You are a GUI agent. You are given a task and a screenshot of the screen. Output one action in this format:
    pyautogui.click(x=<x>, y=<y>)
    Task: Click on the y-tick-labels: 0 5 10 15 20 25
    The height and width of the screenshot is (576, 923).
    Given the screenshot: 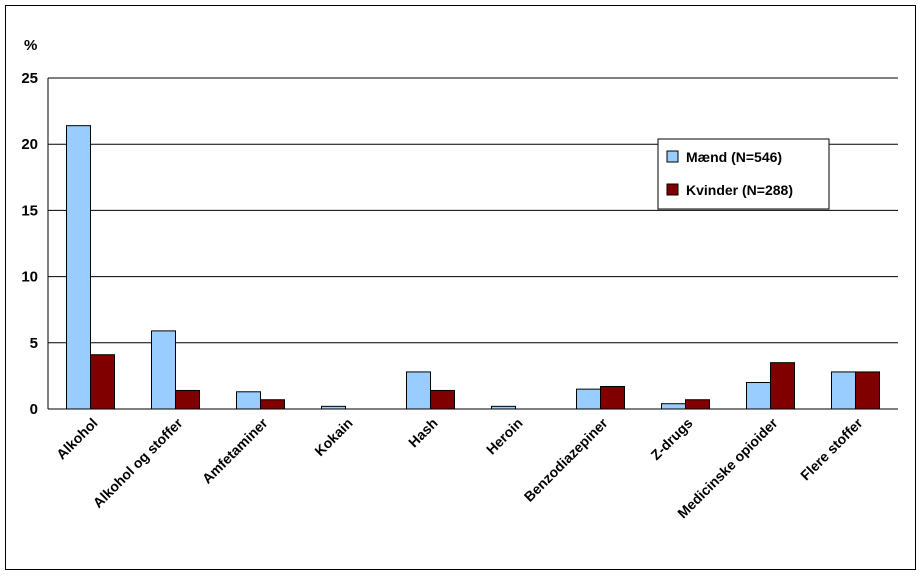 What is the action you would take?
    pyautogui.click(x=29, y=244)
    